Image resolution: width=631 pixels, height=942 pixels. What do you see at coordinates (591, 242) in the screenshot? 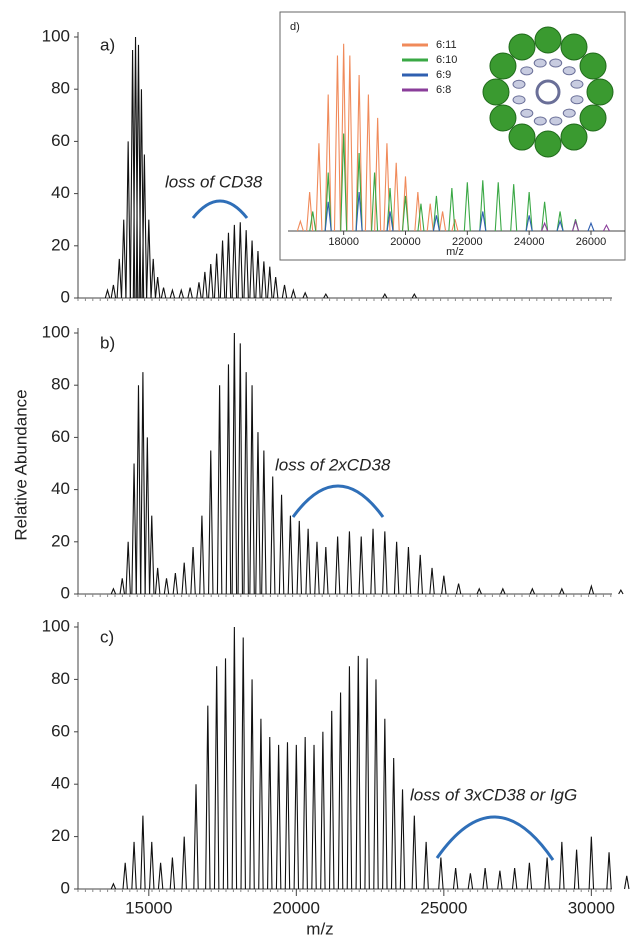
I see `x-tick-label: 26000` at bounding box center [591, 242].